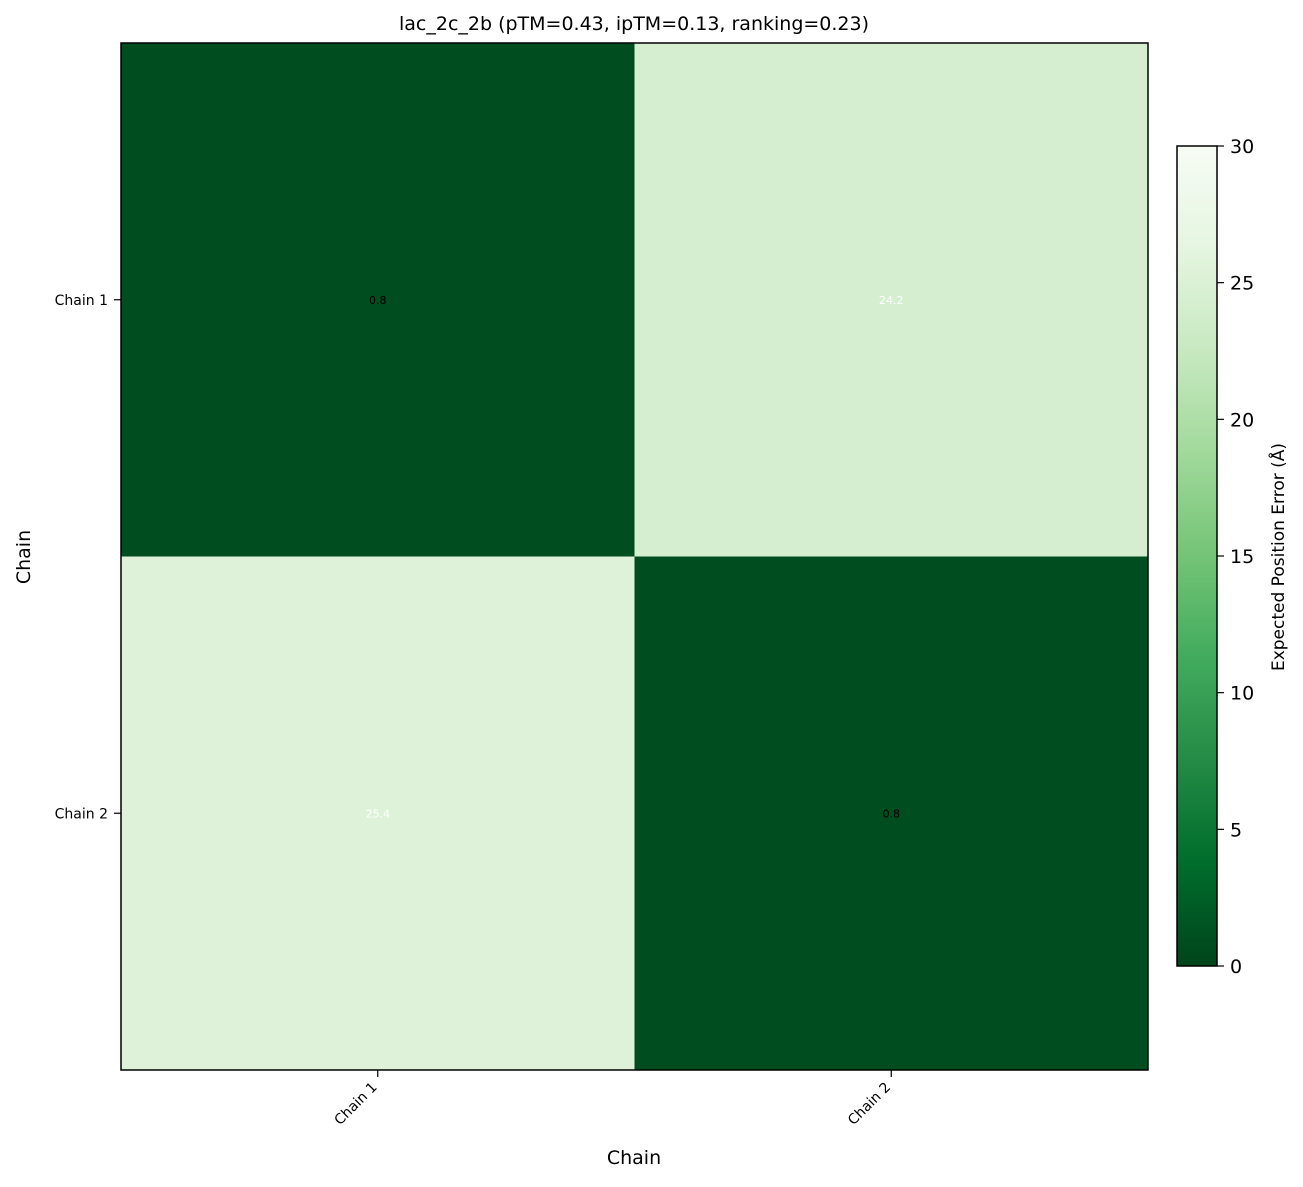 The width and height of the screenshot is (1303, 1187). I want to click on colorbar-tick-label: 25, so click(1242, 284).